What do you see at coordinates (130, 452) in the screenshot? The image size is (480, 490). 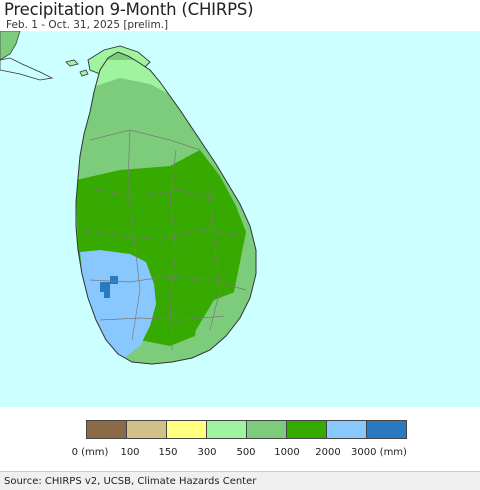 I see `legend-label: 100` at bounding box center [130, 452].